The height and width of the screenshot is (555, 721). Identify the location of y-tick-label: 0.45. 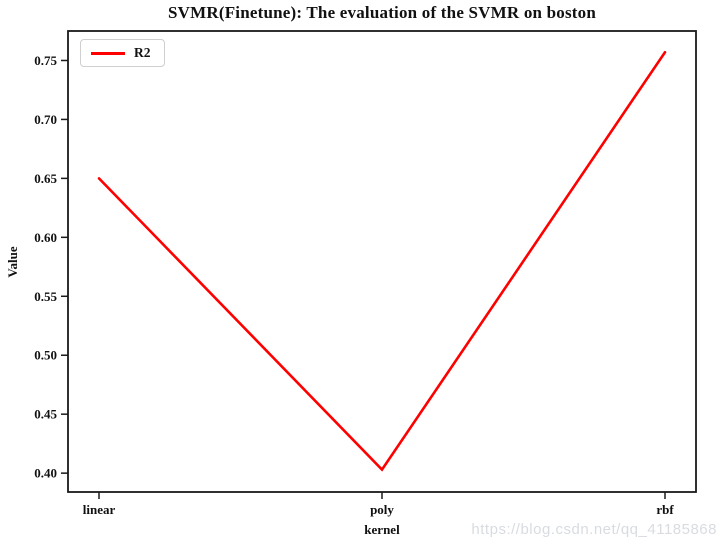
(45, 414).